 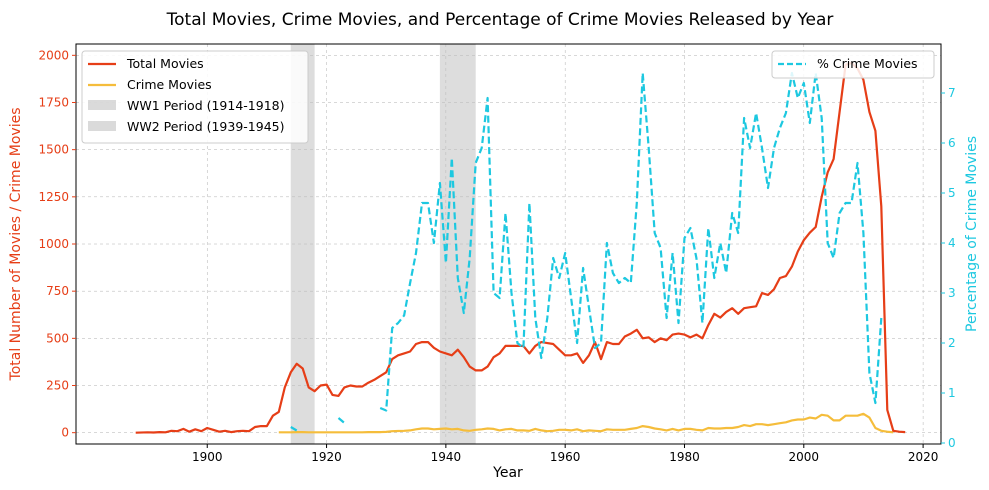 What do you see at coordinates (16, 245) in the screenshot?
I see `y-axis-left-label: Total Number of Movies / Crime Movies` at bounding box center [16, 245].